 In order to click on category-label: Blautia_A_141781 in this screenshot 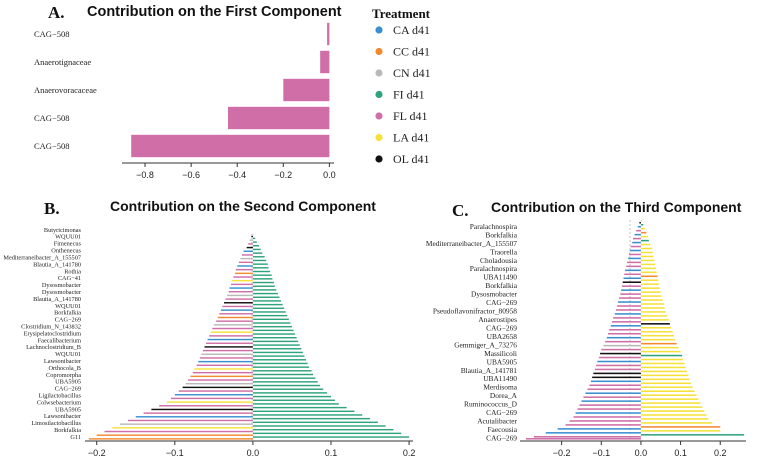, I will do `click(489, 370)`.